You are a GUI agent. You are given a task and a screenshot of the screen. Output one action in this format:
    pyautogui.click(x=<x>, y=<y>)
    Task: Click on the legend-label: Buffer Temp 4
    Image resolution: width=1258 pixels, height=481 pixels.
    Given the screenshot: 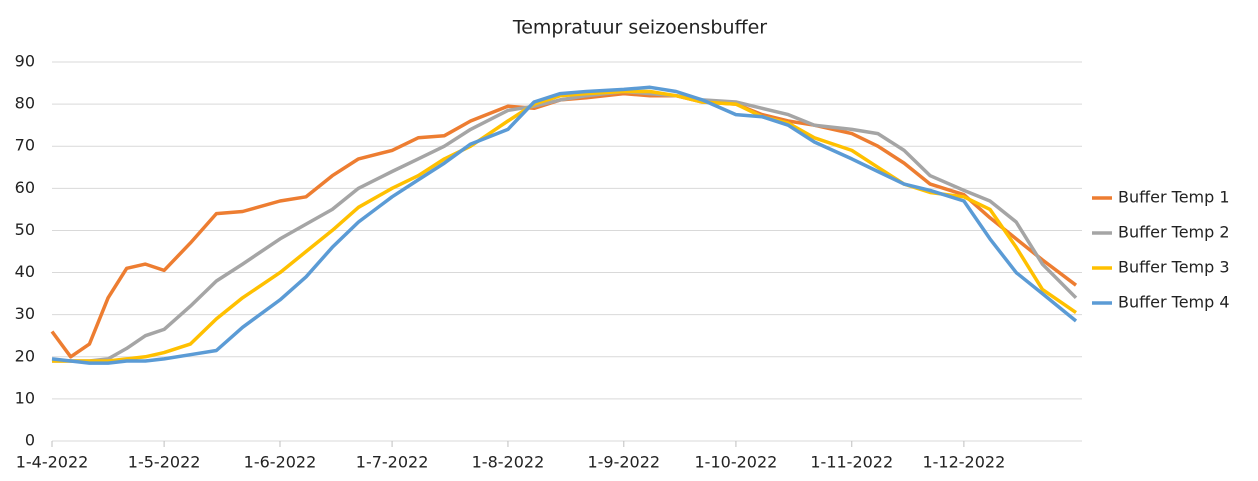 What is the action you would take?
    pyautogui.click(x=1174, y=302)
    